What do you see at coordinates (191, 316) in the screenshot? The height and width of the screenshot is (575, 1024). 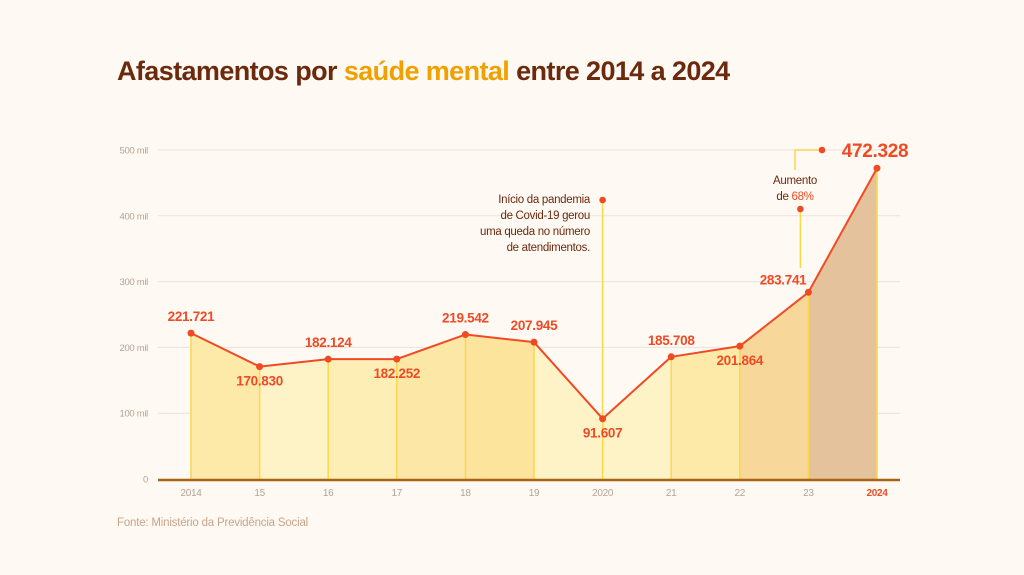 I see `value-label: 221.721` at bounding box center [191, 316].